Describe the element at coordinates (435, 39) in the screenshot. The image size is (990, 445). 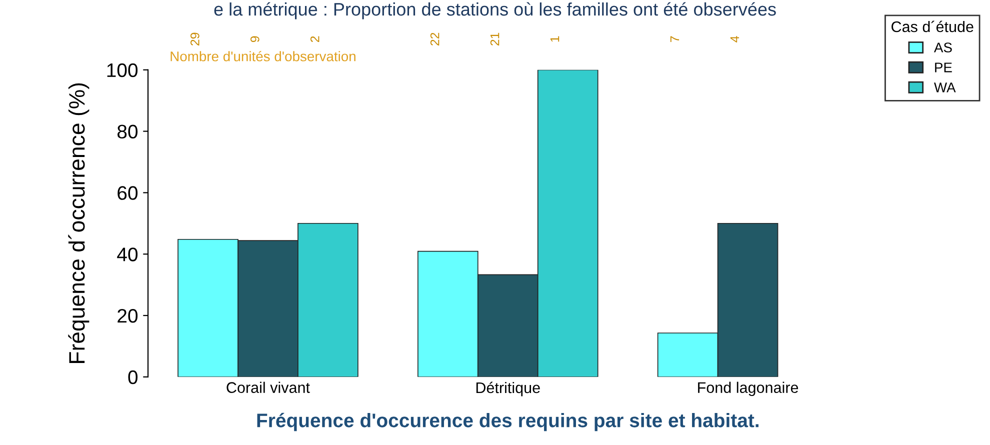
I see `text: 22` at that location.